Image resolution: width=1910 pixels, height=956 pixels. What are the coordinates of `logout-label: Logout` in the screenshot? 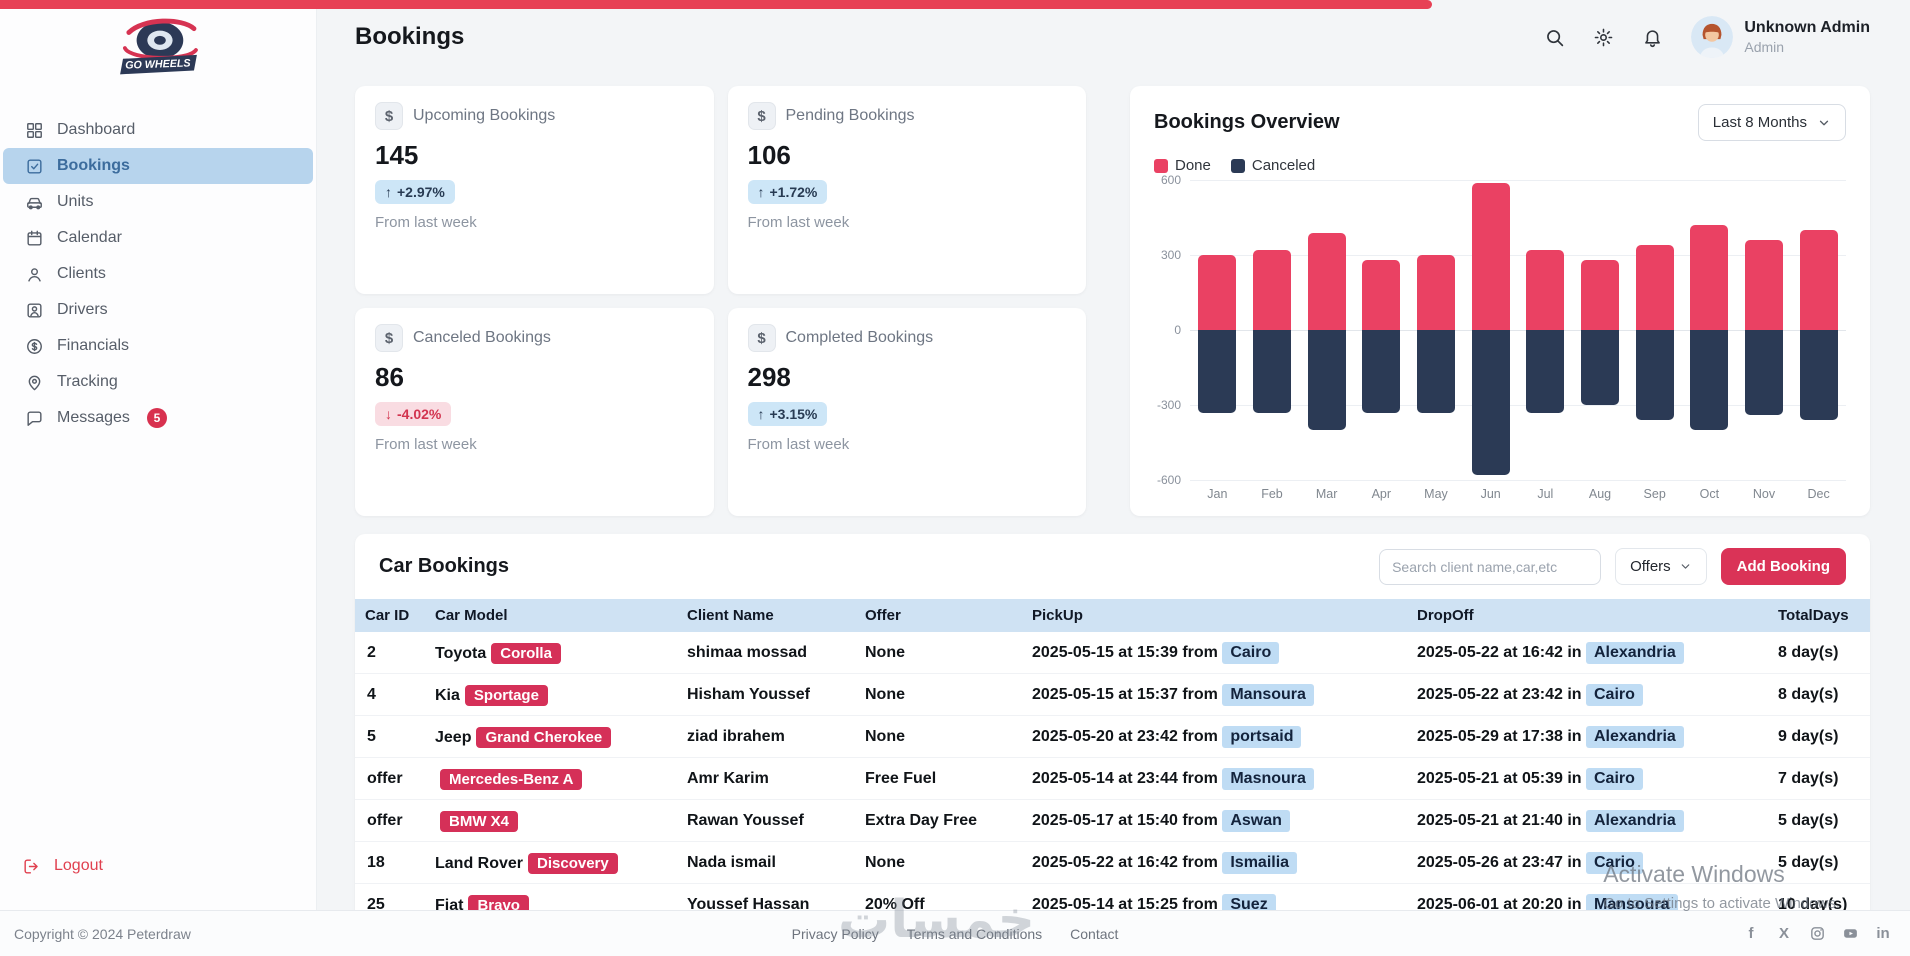 It's located at (78, 865).